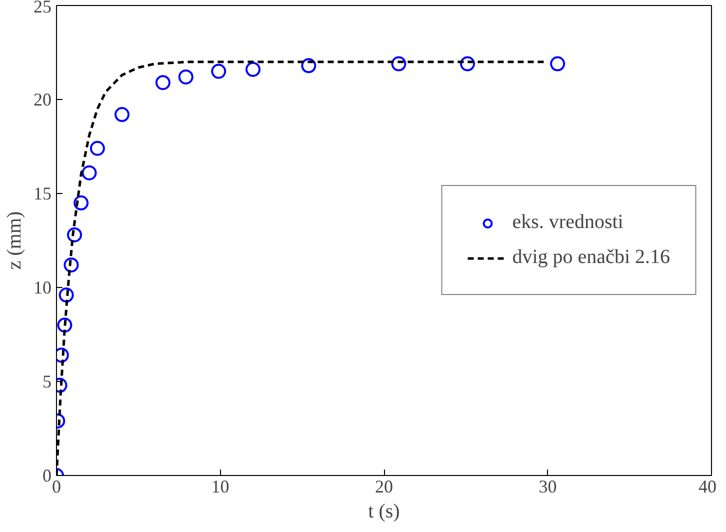 The width and height of the screenshot is (726, 532). What do you see at coordinates (47, 382) in the screenshot?
I see `y-tick-label: 5` at bounding box center [47, 382].